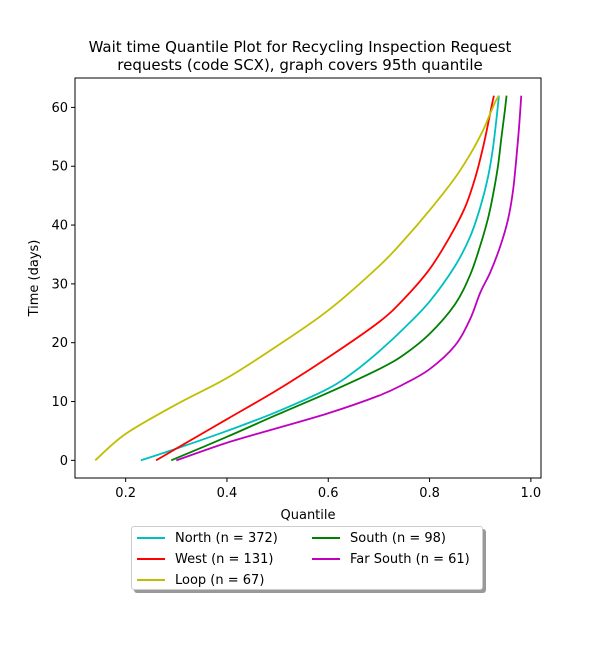  Describe the element at coordinates (410, 559) in the screenshot. I see `legend-label: Far South (n = 61)` at that location.